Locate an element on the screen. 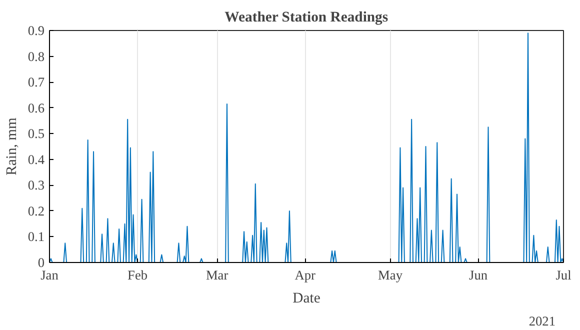  y-axis-title: Rain, mm is located at coordinates (12, 146).